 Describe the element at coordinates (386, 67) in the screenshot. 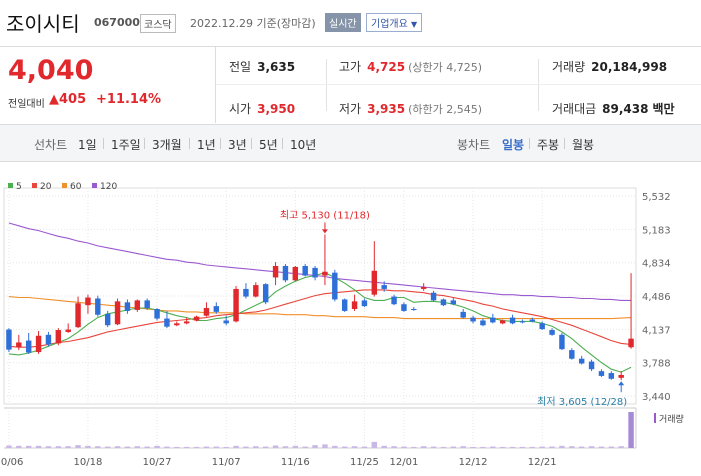

I see `stat-high-value: 4,725` at that location.